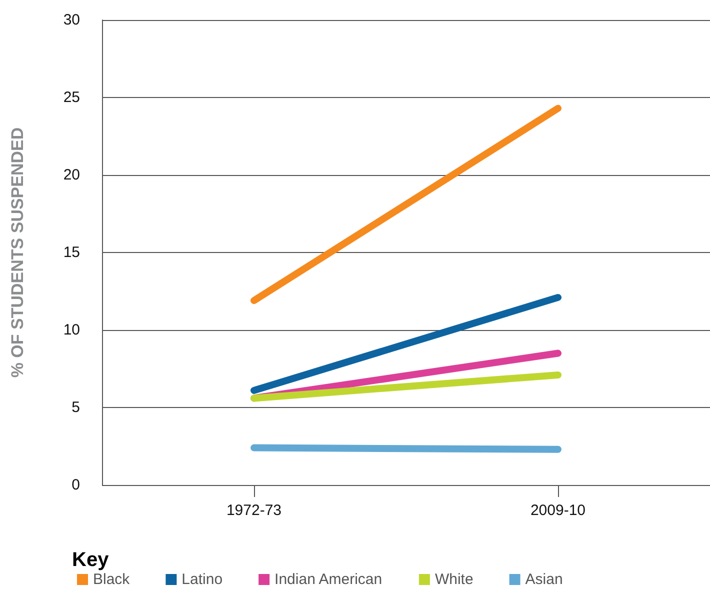  What do you see at coordinates (71, 20) in the screenshot?
I see `y-tick-label: 30` at bounding box center [71, 20].